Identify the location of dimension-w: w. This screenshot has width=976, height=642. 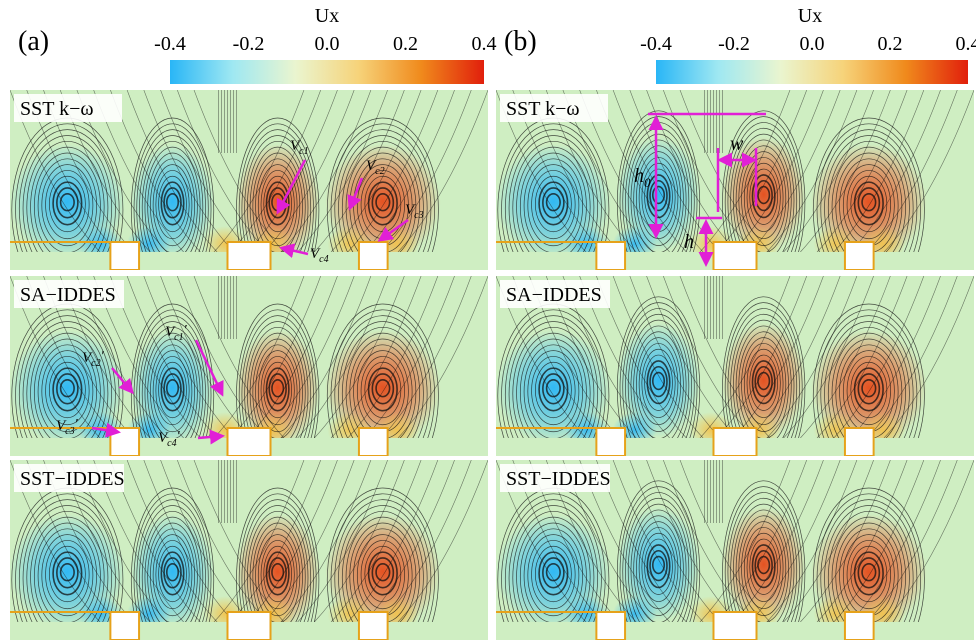
(737, 144).